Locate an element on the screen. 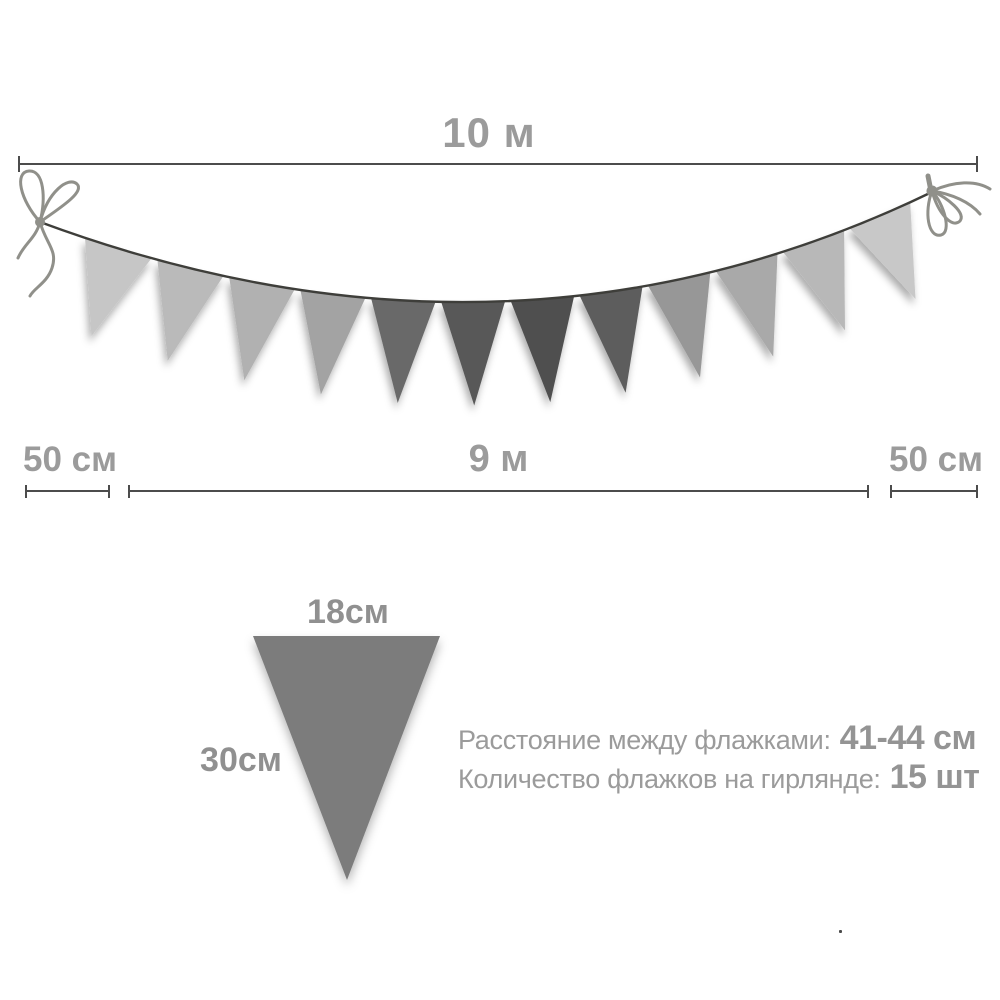  total-length-dimension-line is located at coordinates (498, 164).